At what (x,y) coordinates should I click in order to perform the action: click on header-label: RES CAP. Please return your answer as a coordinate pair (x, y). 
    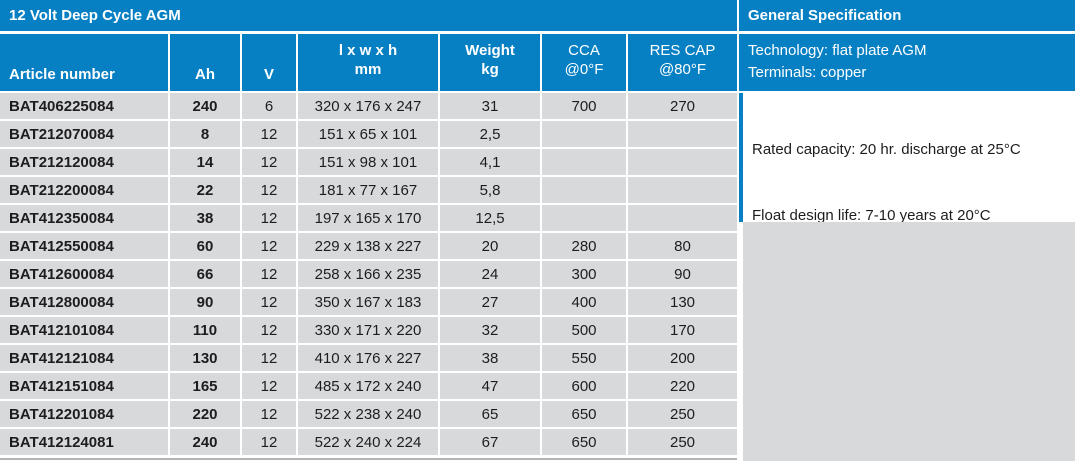
    Looking at the image, I should click on (682, 50).